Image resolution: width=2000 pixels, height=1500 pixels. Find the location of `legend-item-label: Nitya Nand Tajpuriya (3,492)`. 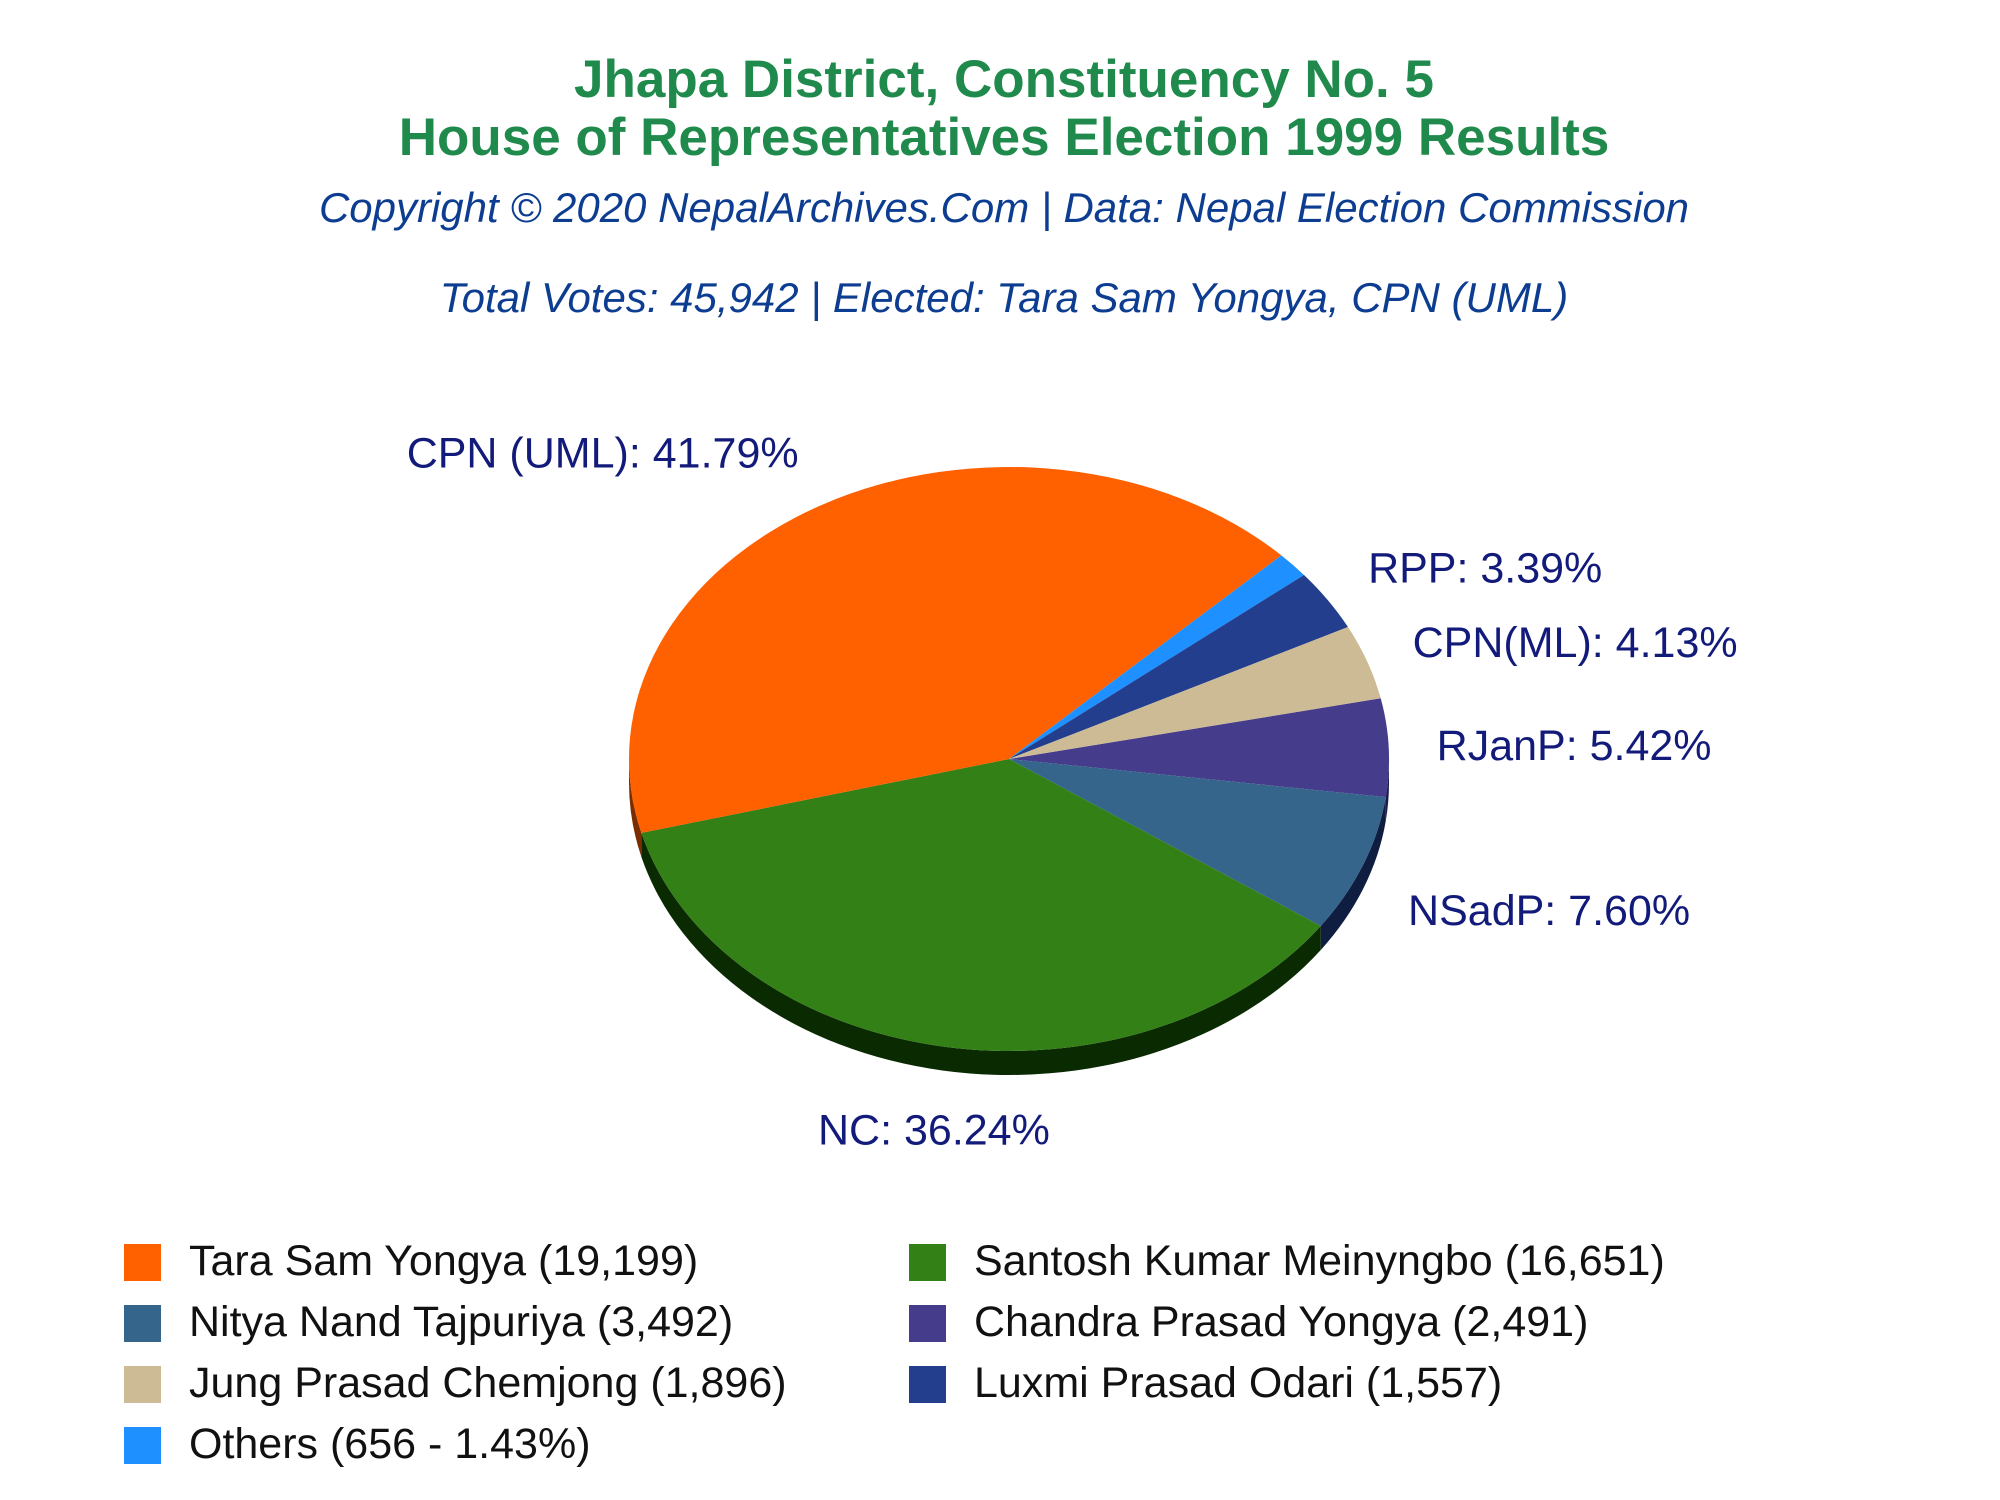

legend-item-label: Nitya Nand Tajpuriya (3,492) is located at coordinates (461, 1322).